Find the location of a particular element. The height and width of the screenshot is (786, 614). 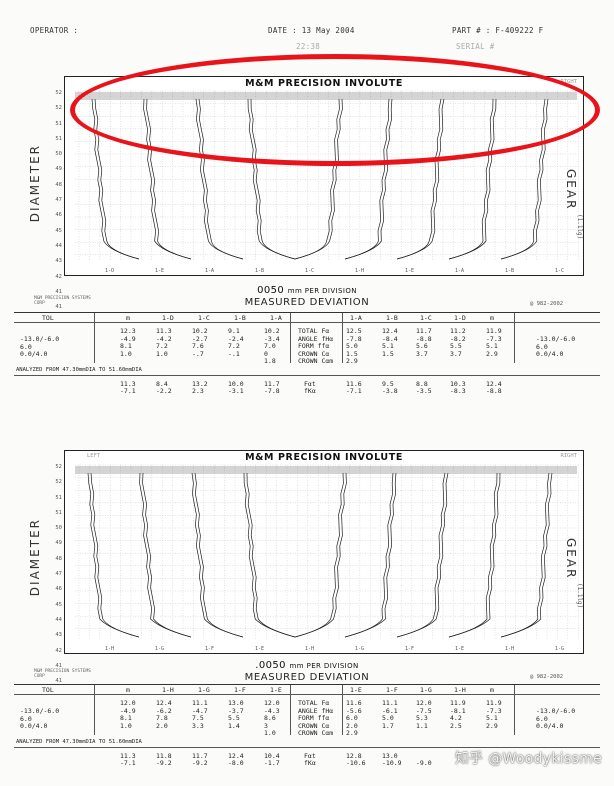

table-cell: 1.5 is located at coordinates (388, 353).